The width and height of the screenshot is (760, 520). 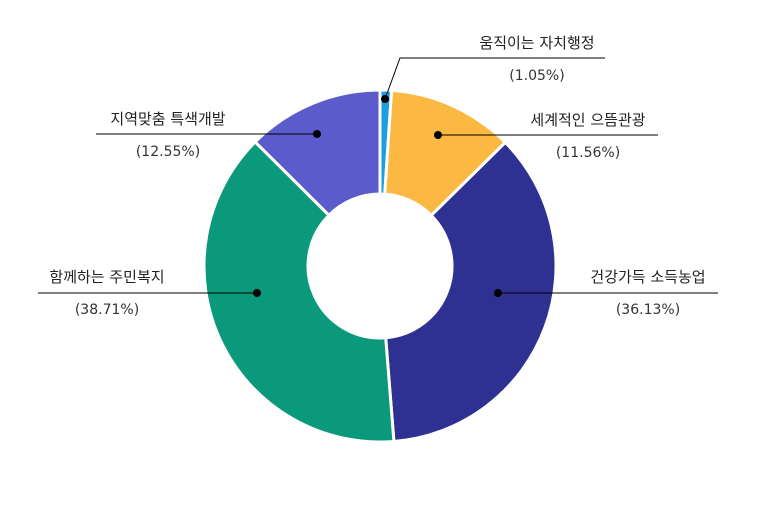 What do you see at coordinates (167, 119) in the screenshot?
I see `slice-label-4: 지역맞춤 특색개발` at bounding box center [167, 119].